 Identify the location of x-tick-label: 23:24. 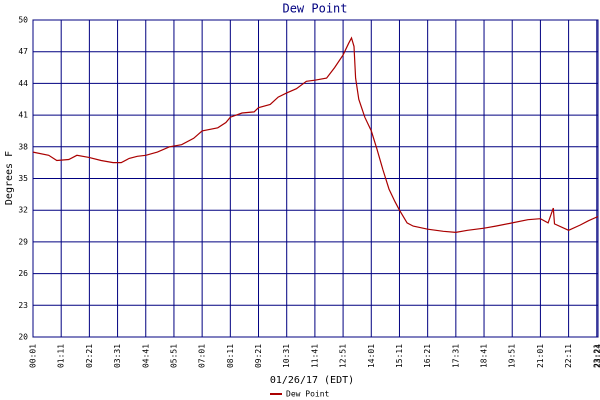
(597, 356).